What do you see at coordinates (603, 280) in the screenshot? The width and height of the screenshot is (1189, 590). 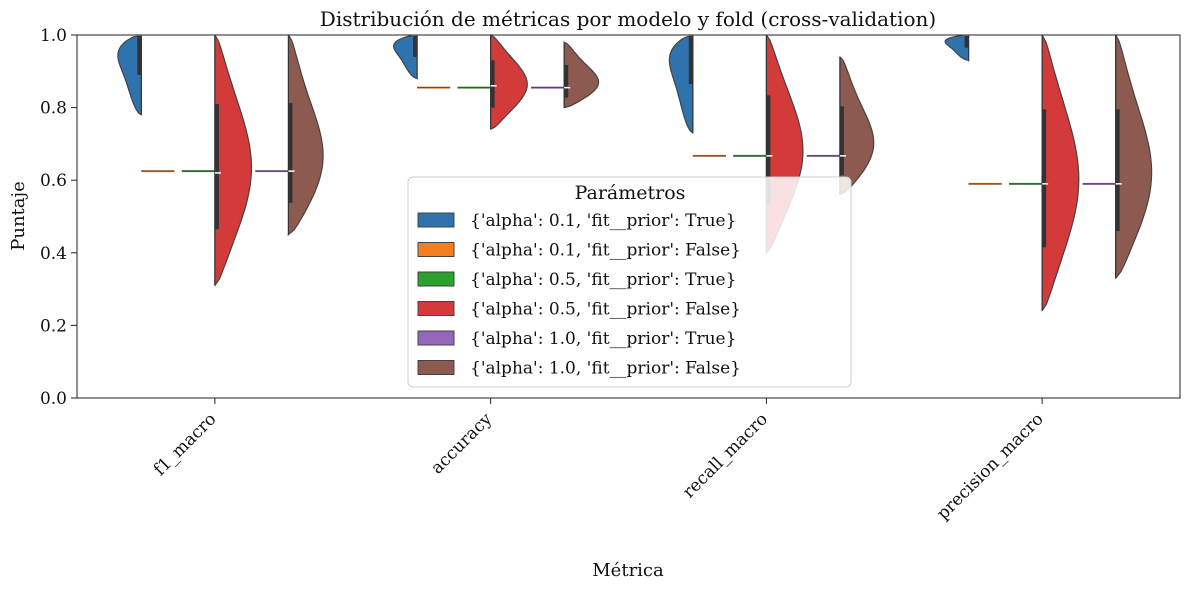 I see `legend-label: {'alpha': 0.5, 'fit__prior': True}` at bounding box center [603, 280].